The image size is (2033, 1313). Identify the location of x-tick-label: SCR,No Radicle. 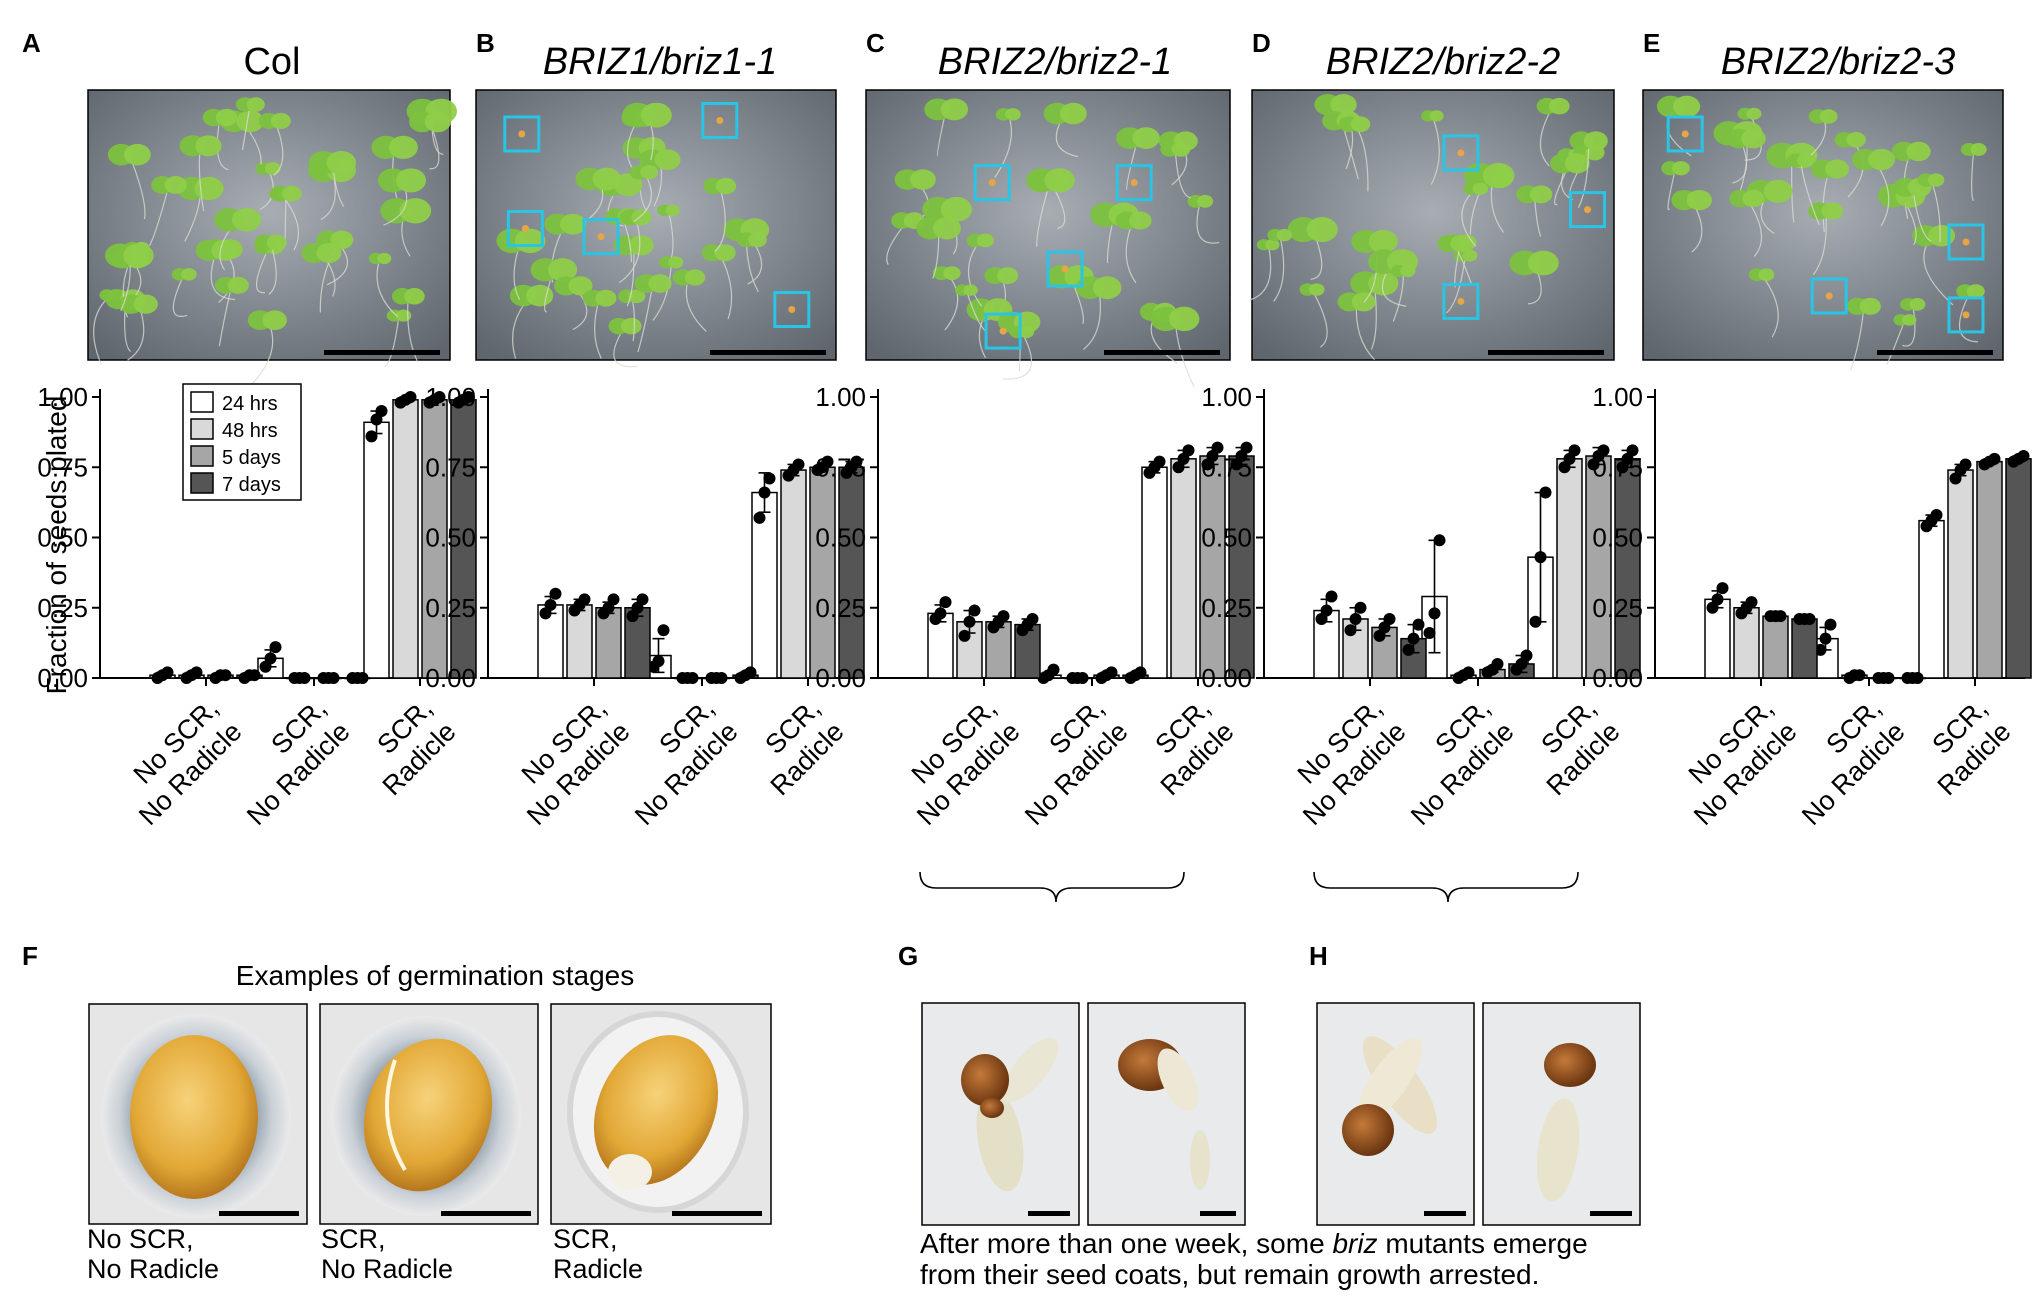
(675, 762).